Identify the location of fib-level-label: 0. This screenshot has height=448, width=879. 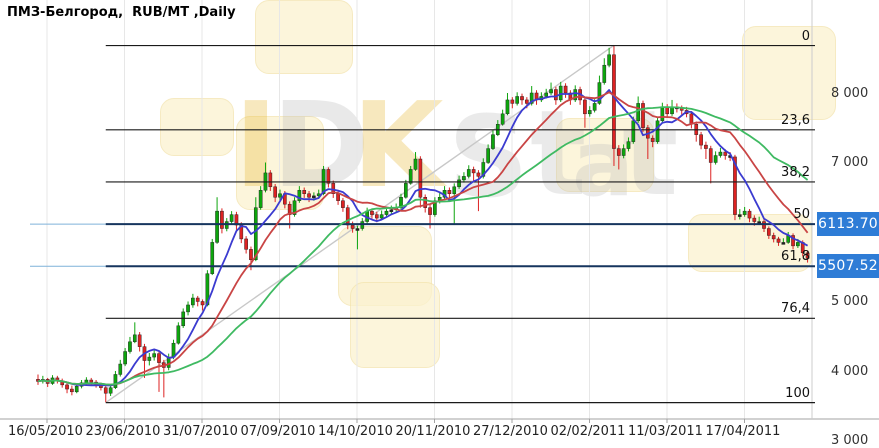
(805, 36).